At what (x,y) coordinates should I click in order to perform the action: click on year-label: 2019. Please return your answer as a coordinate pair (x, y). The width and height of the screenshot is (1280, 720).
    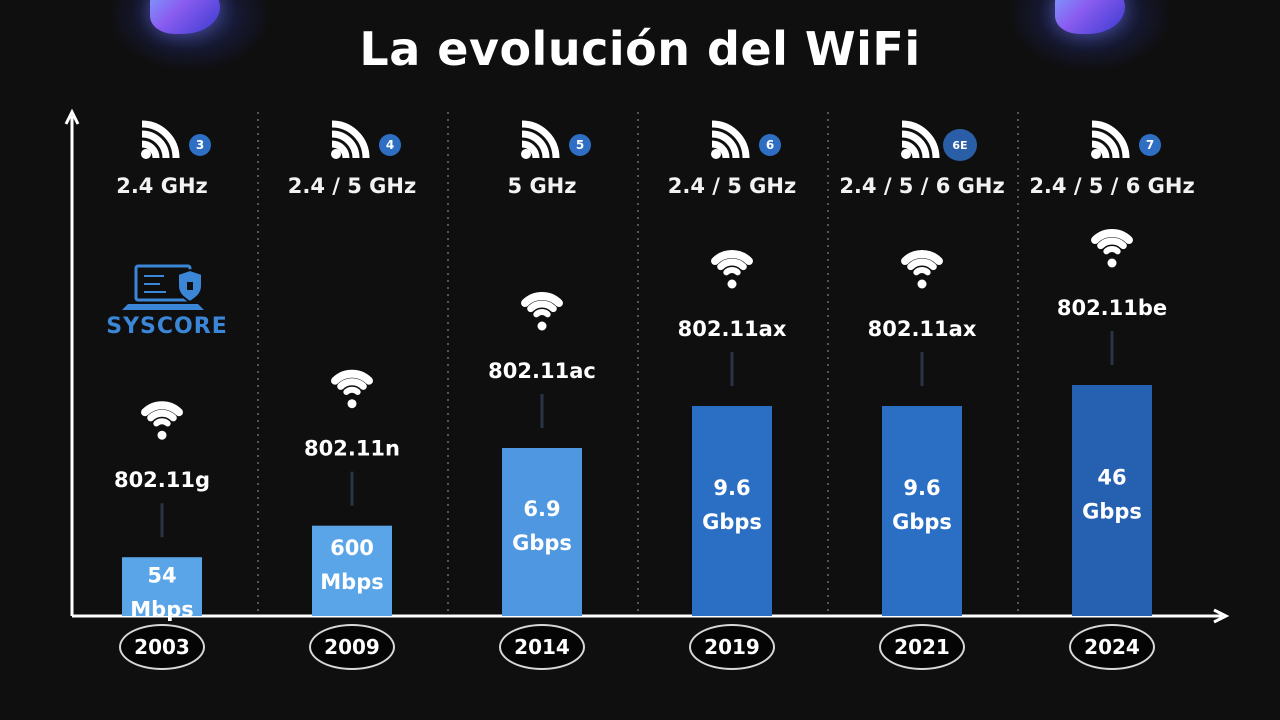
    Looking at the image, I should click on (732, 647).